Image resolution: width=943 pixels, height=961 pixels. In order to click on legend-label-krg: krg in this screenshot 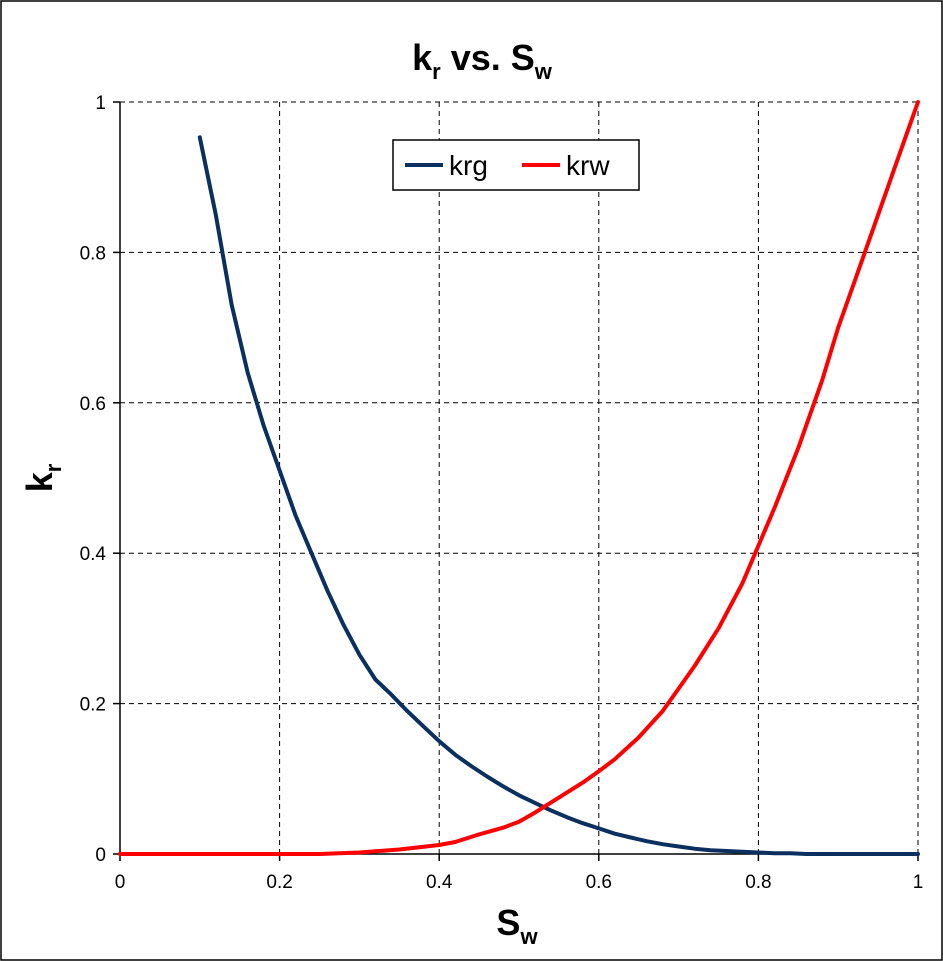, I will do `click(468, 165)`.